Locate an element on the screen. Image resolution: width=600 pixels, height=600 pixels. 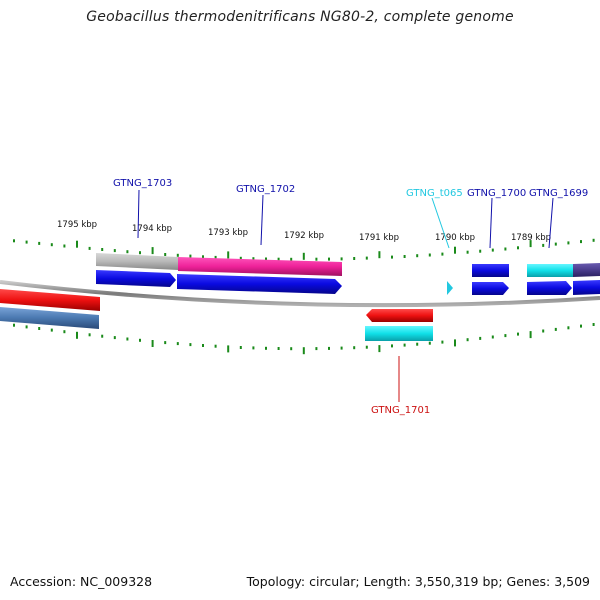
scale-label: 1794 kbp is located at coordinates (152, 229).